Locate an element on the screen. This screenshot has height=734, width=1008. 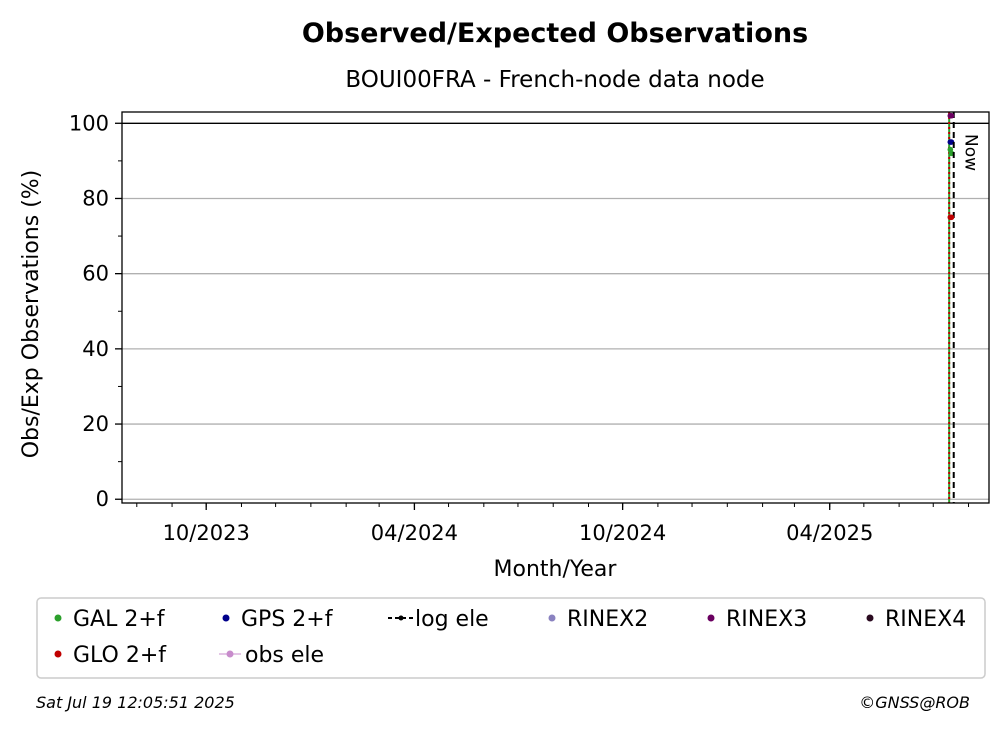
legend-box is located at coordinates (511, 638).